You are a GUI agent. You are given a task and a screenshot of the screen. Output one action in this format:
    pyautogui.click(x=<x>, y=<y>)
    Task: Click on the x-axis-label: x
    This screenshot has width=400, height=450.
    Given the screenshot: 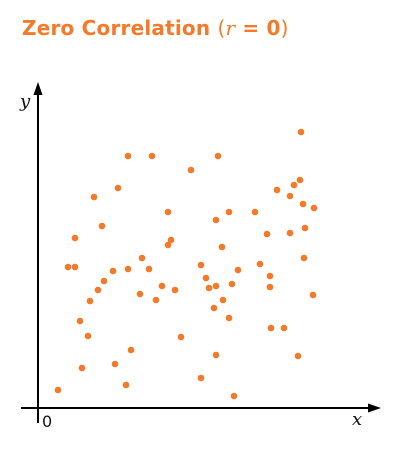 What is the action you would take?
    pyautogui.click(x=357, y=419)
    